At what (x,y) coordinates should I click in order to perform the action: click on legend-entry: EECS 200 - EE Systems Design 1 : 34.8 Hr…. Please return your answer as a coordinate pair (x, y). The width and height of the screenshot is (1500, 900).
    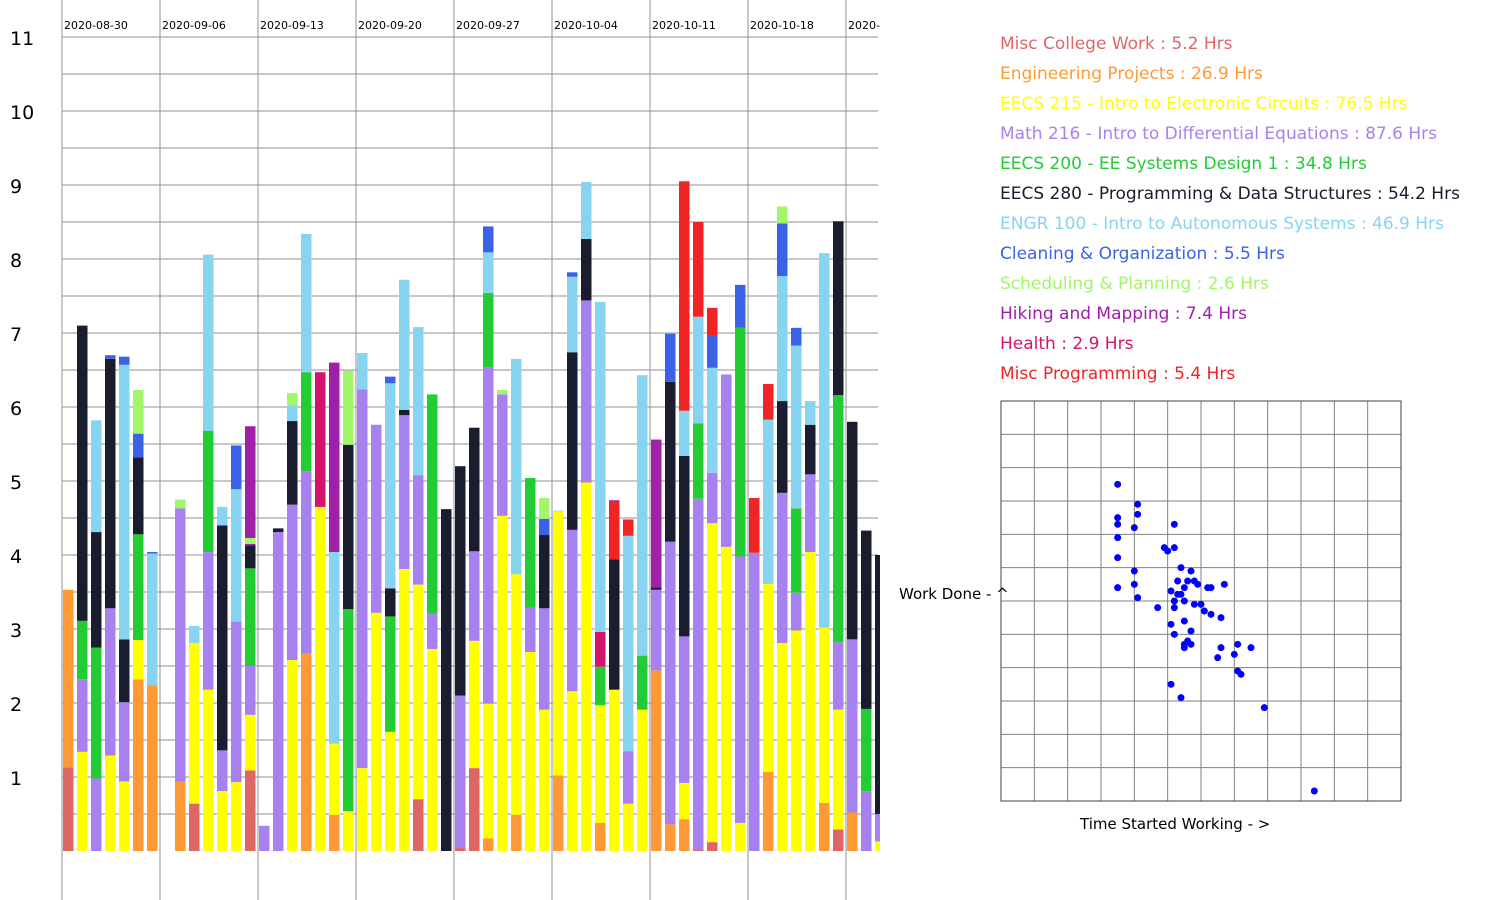
    Looking at the image, I should click on (1183, 164).